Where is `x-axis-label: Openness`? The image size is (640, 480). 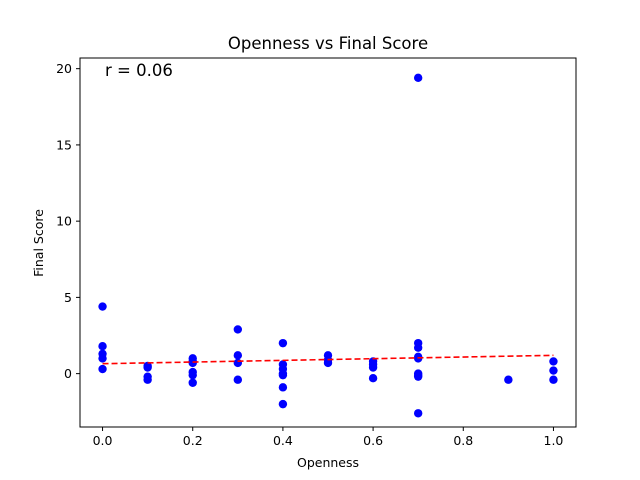
x-axis-label: Openness is located at coordinates (328, 462).